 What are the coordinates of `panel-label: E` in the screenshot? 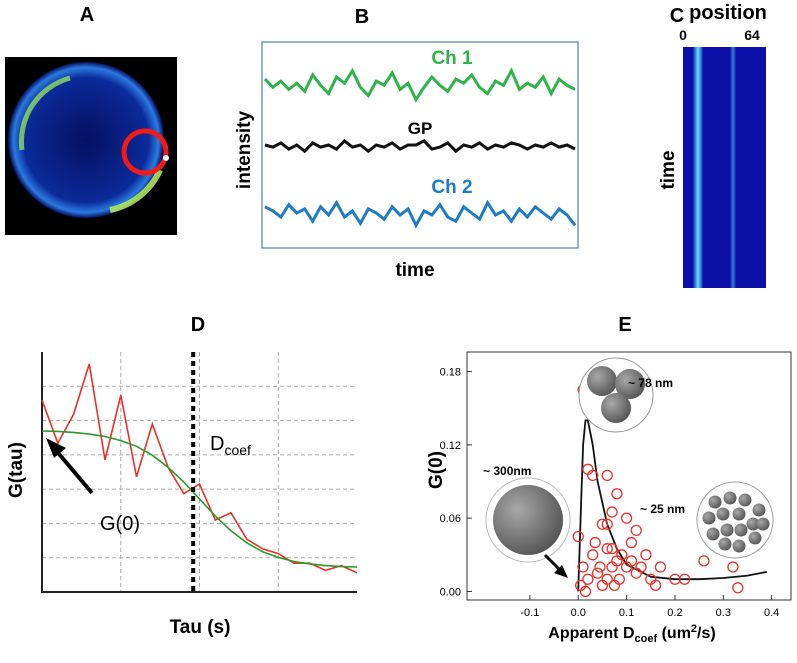 It's located at (624, 325).